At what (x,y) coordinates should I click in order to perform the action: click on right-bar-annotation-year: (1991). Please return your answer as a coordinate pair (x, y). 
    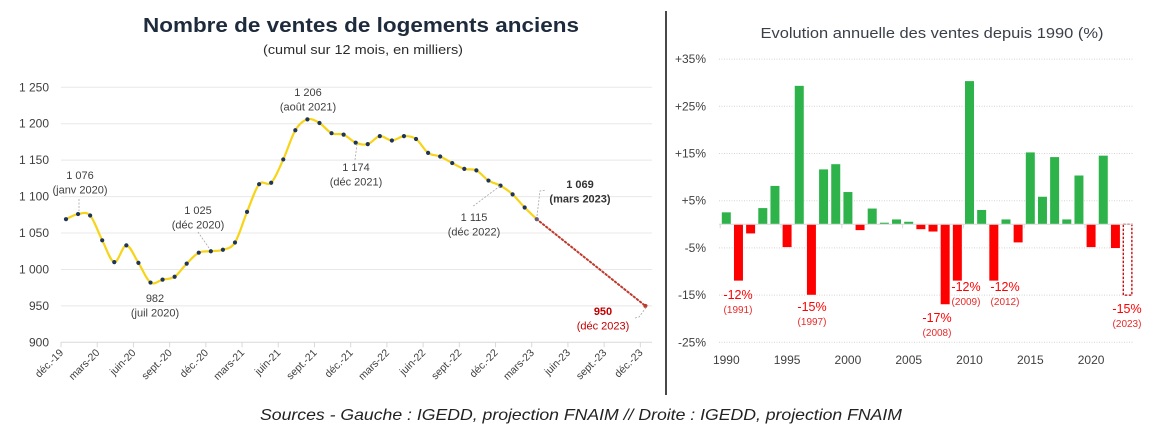
    Looking at the image, I should click on (738, 310).